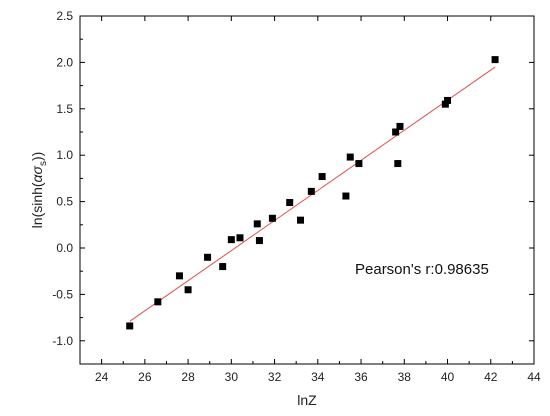  Describe the element at coordinates (64, 248) in the screenshot. I see `y-tick-label: 0.0` at that location.